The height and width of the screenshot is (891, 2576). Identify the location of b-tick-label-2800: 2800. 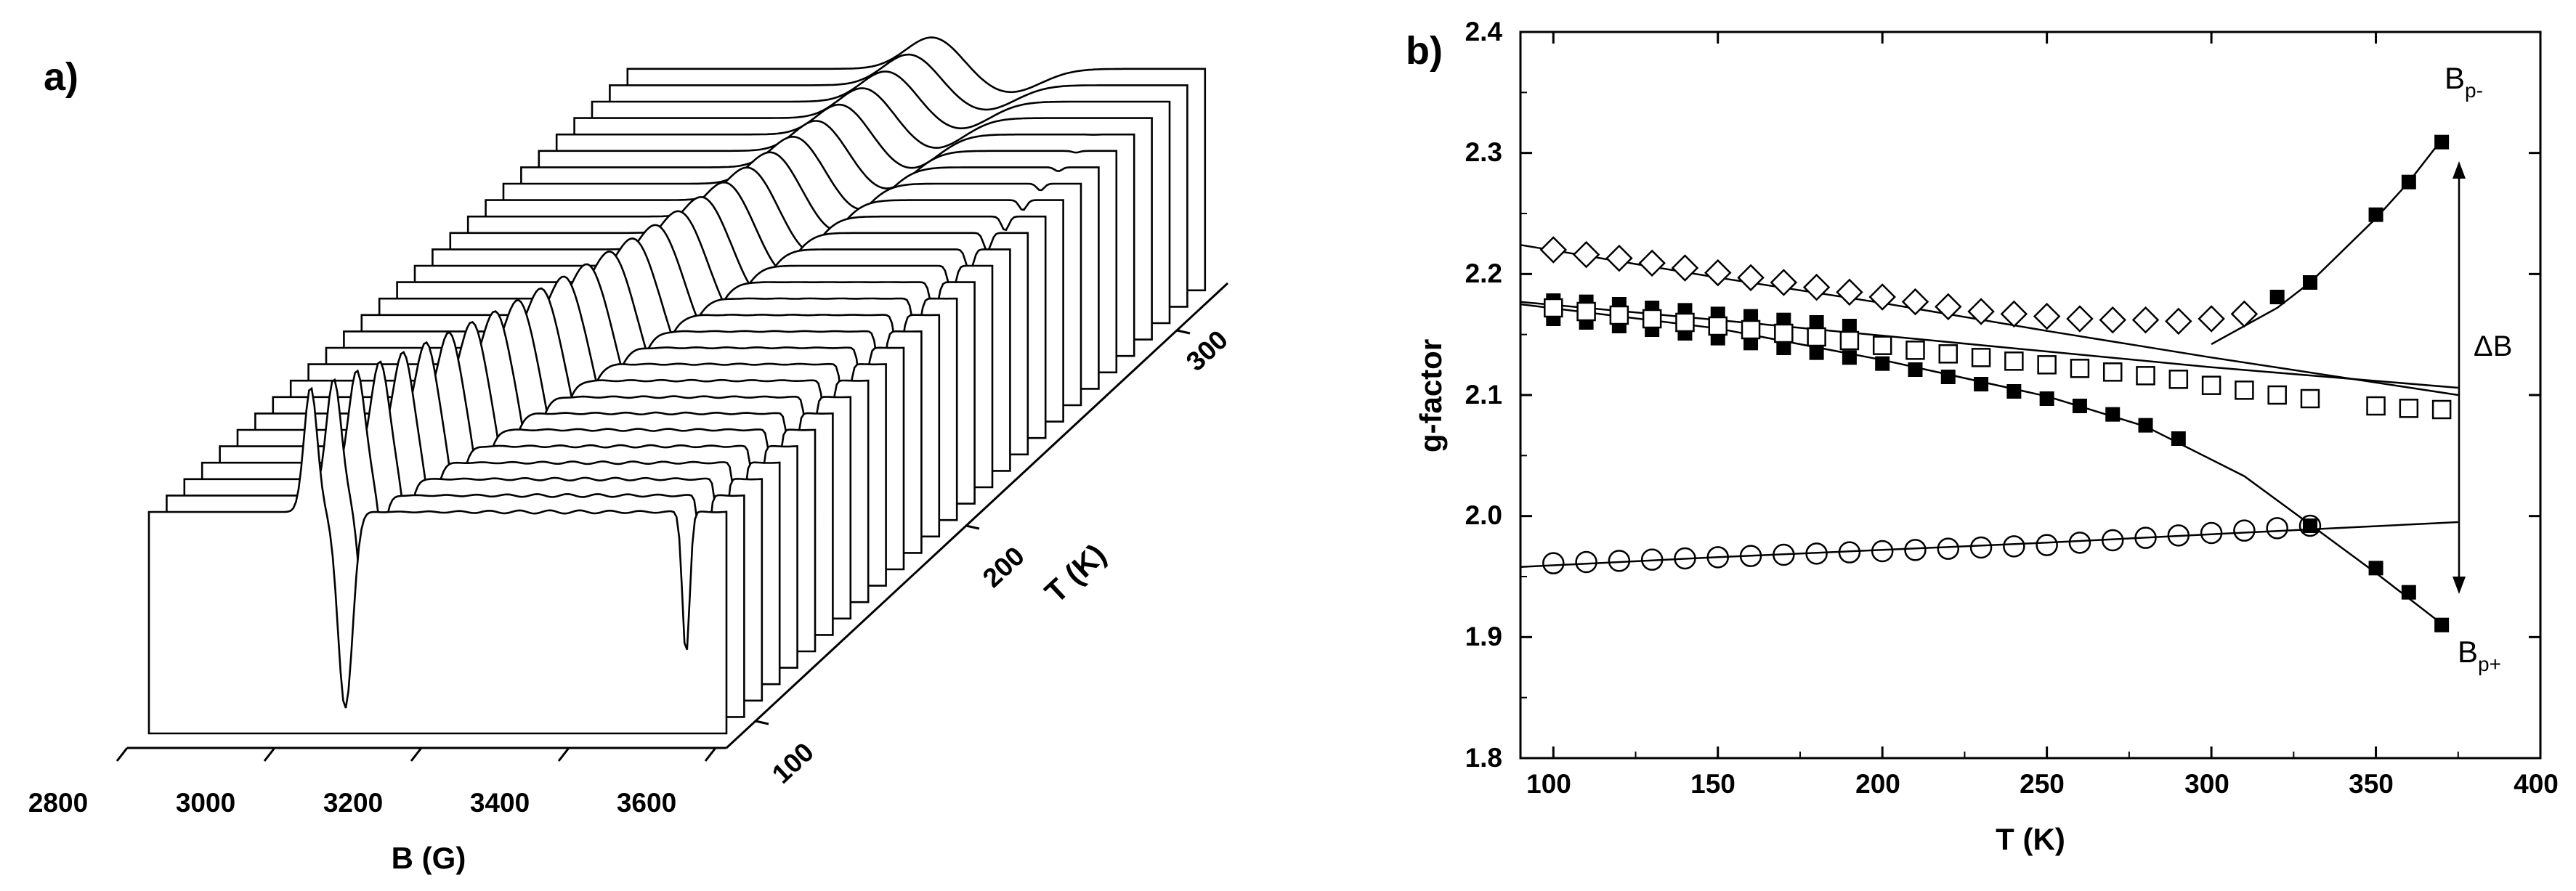
(58, 803).